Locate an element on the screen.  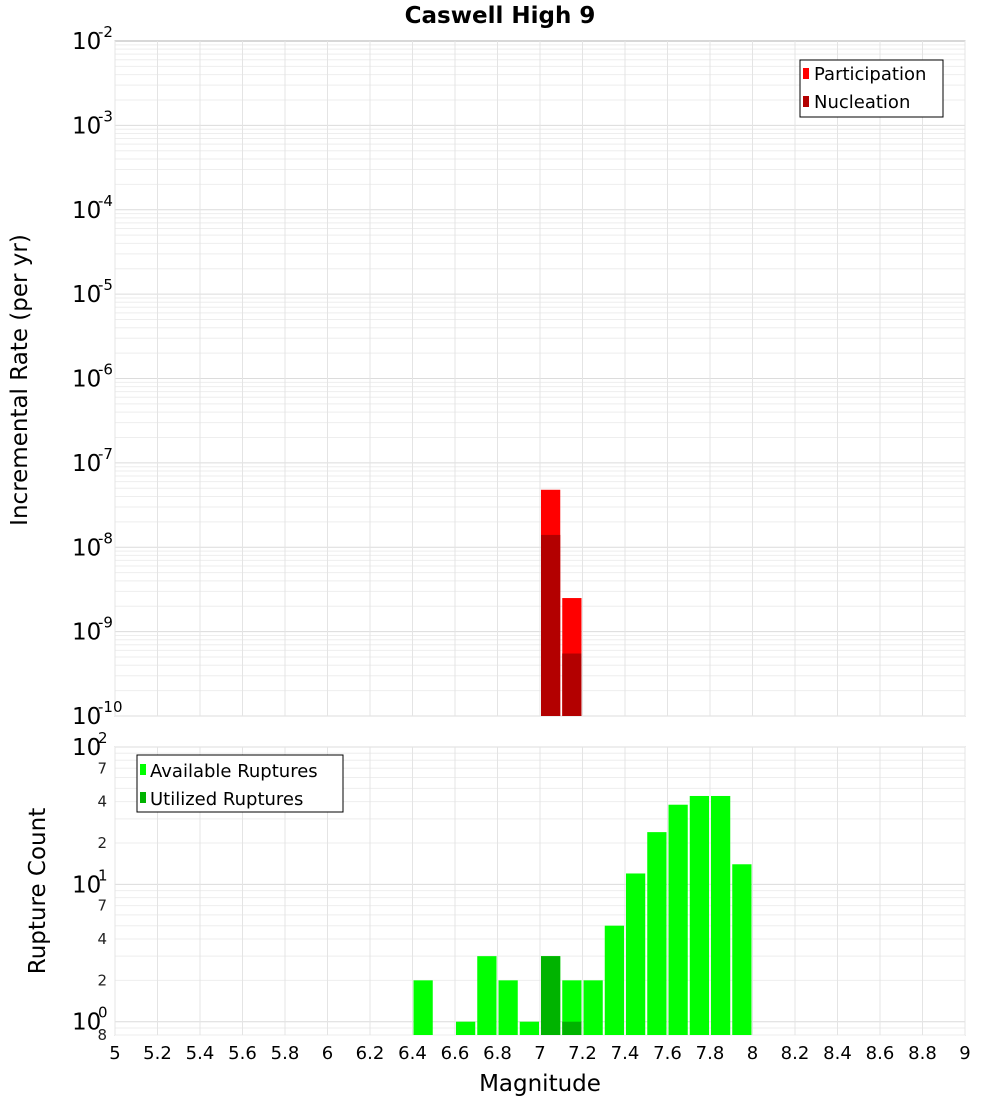
count-y-tick-major: 10⁰ is located at coordinates (90, 1020).